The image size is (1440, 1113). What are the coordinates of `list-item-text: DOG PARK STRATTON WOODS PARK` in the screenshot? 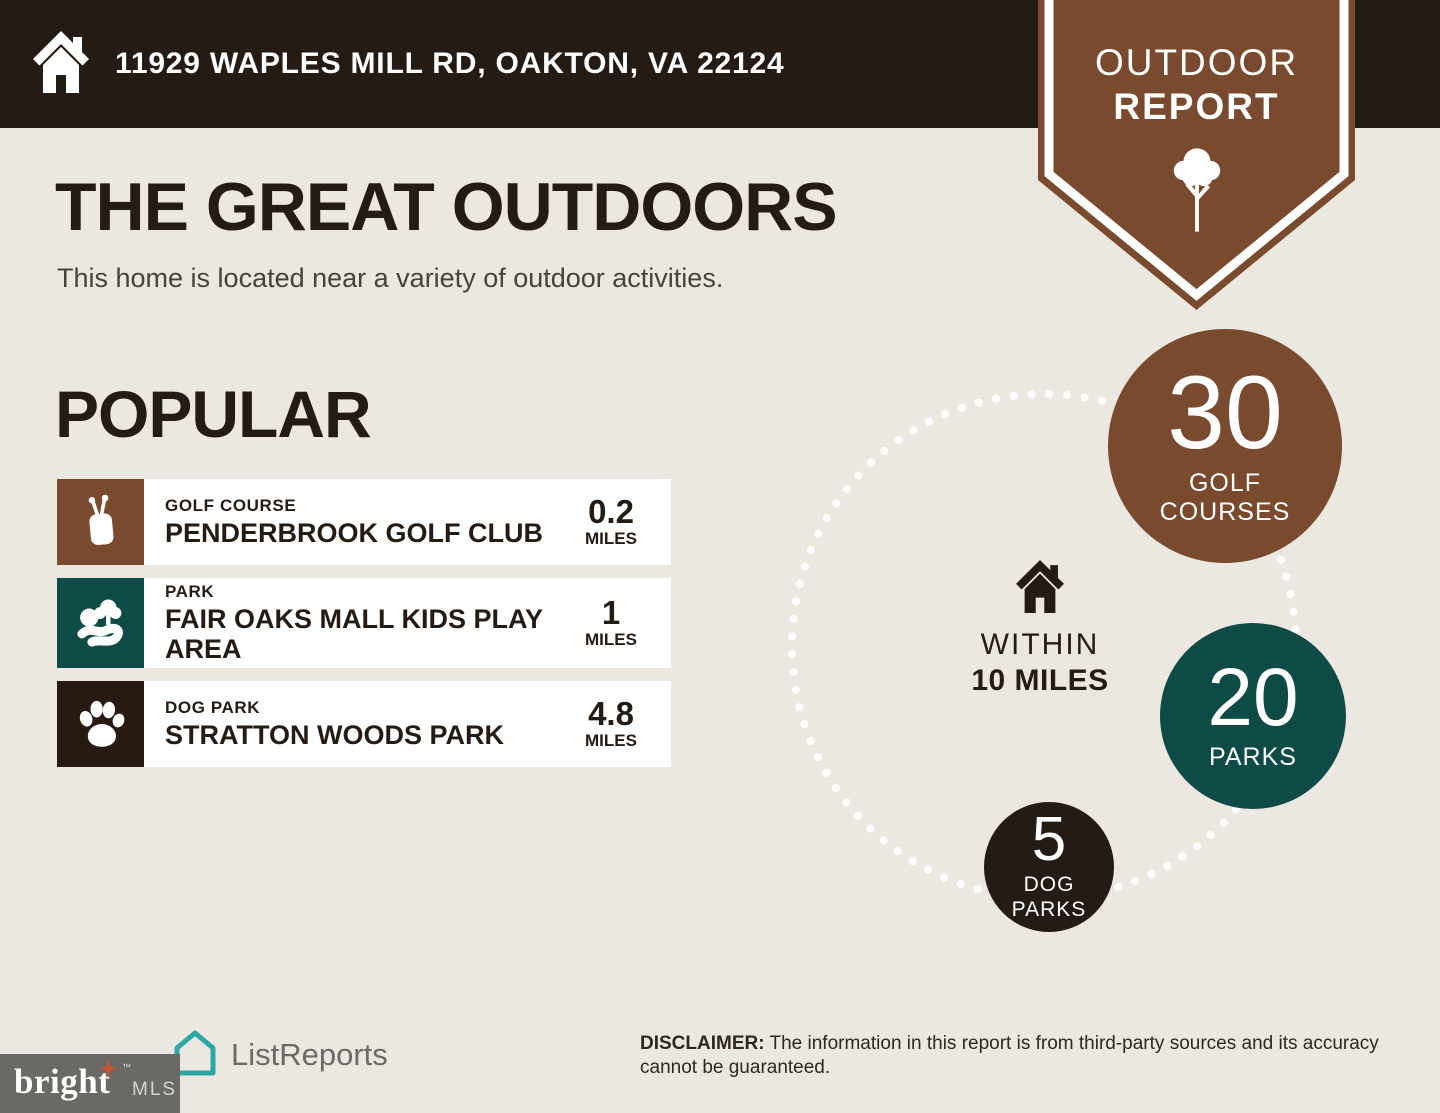 It's located at (352, 724).